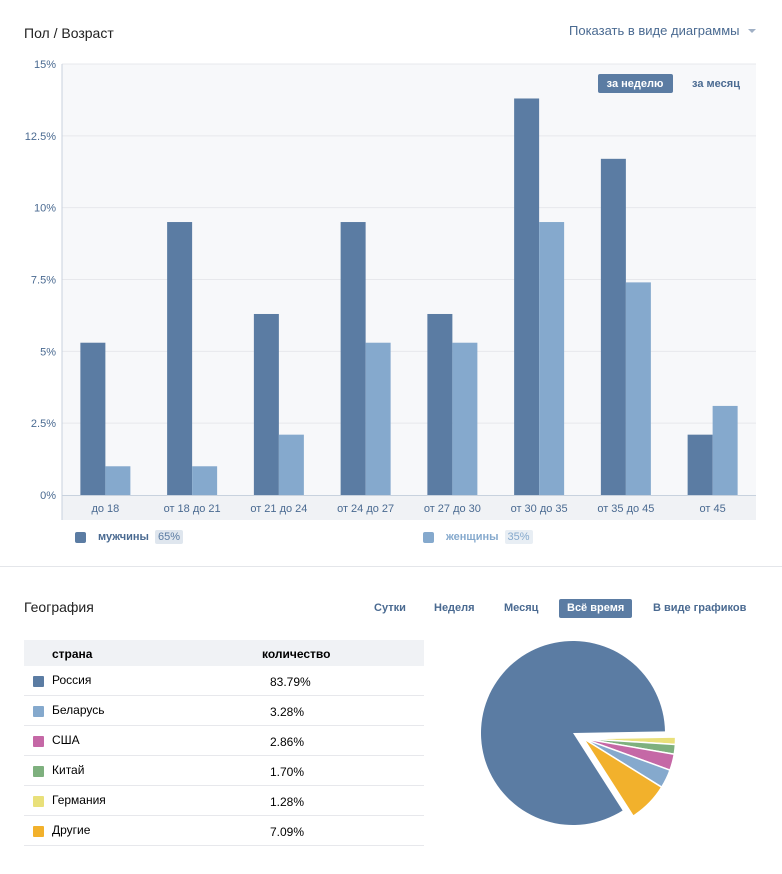 The height and width of the screenshot is (874, 782). I want to click on tab-all-time: Всё время, so click(596, 608).